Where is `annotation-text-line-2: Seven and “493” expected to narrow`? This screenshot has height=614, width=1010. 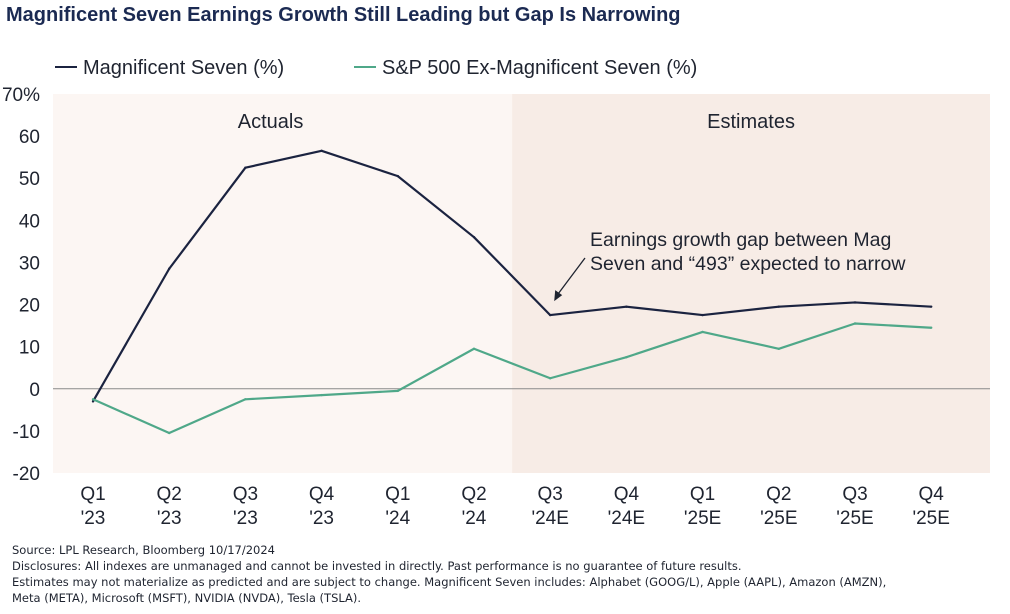 annotation-text-line-2: Seven and “493” expected to narrow is located at coordinates (748, 264).